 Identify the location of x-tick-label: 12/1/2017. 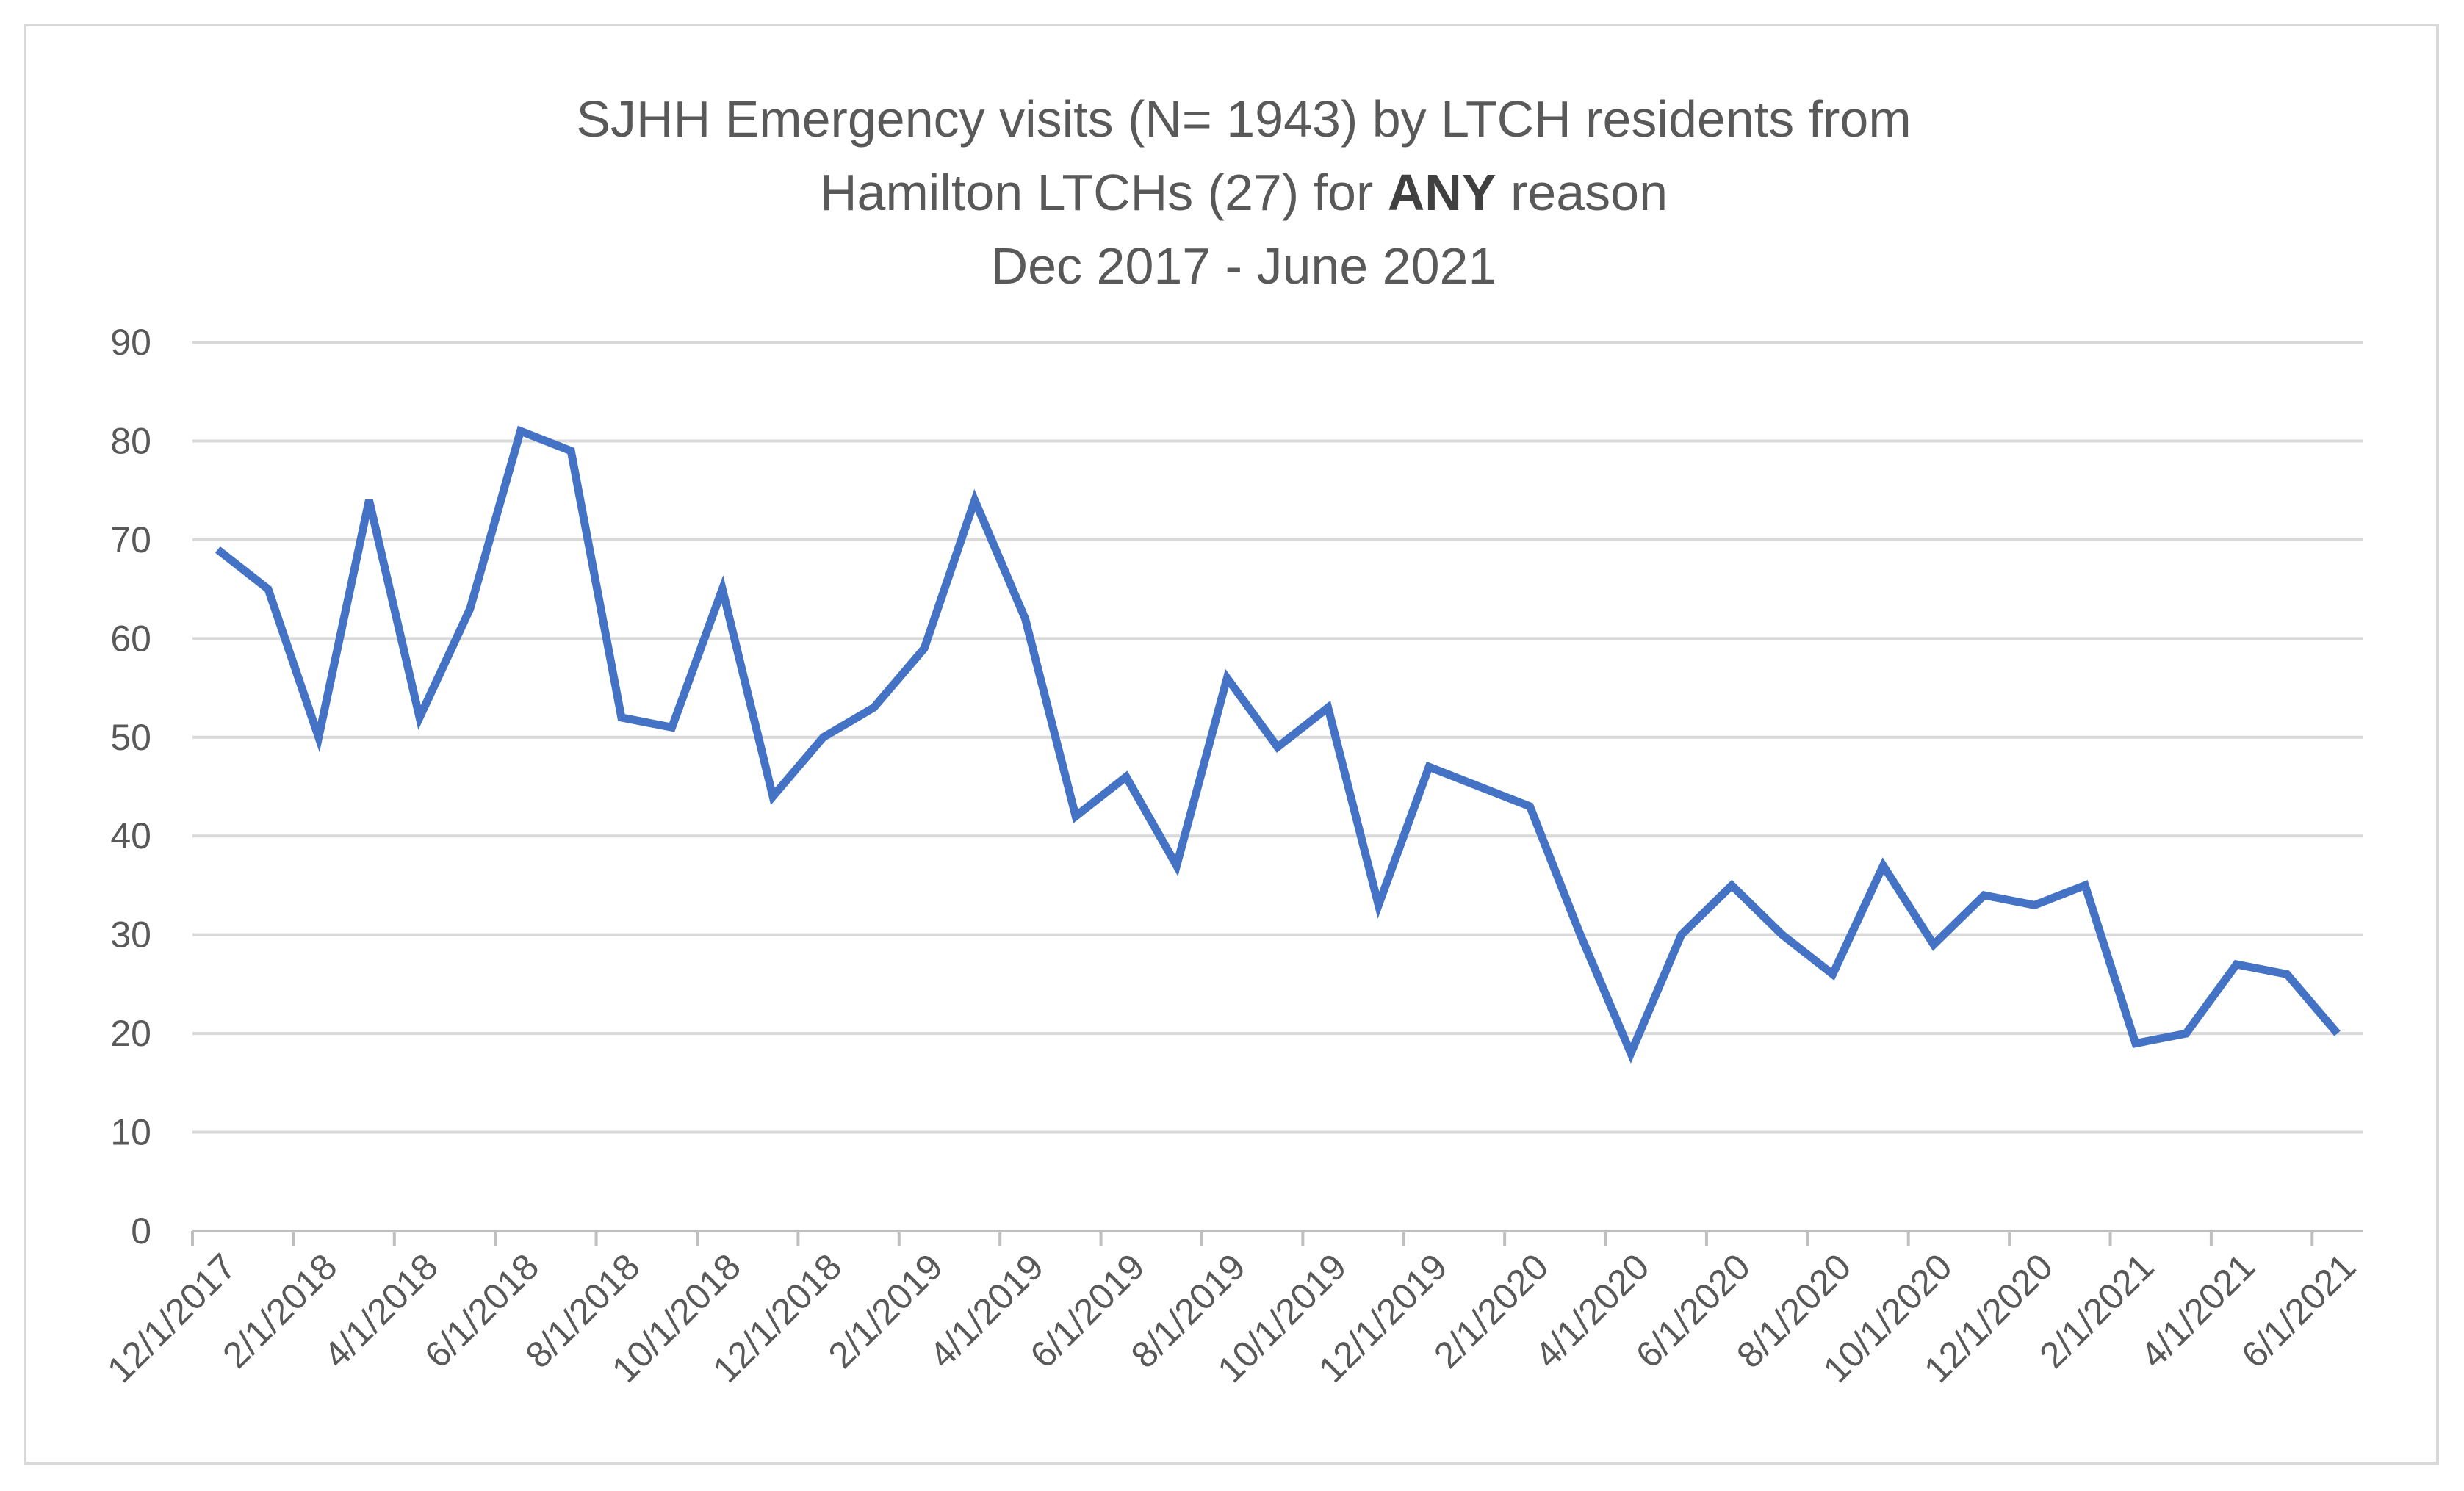
(171, 1318).